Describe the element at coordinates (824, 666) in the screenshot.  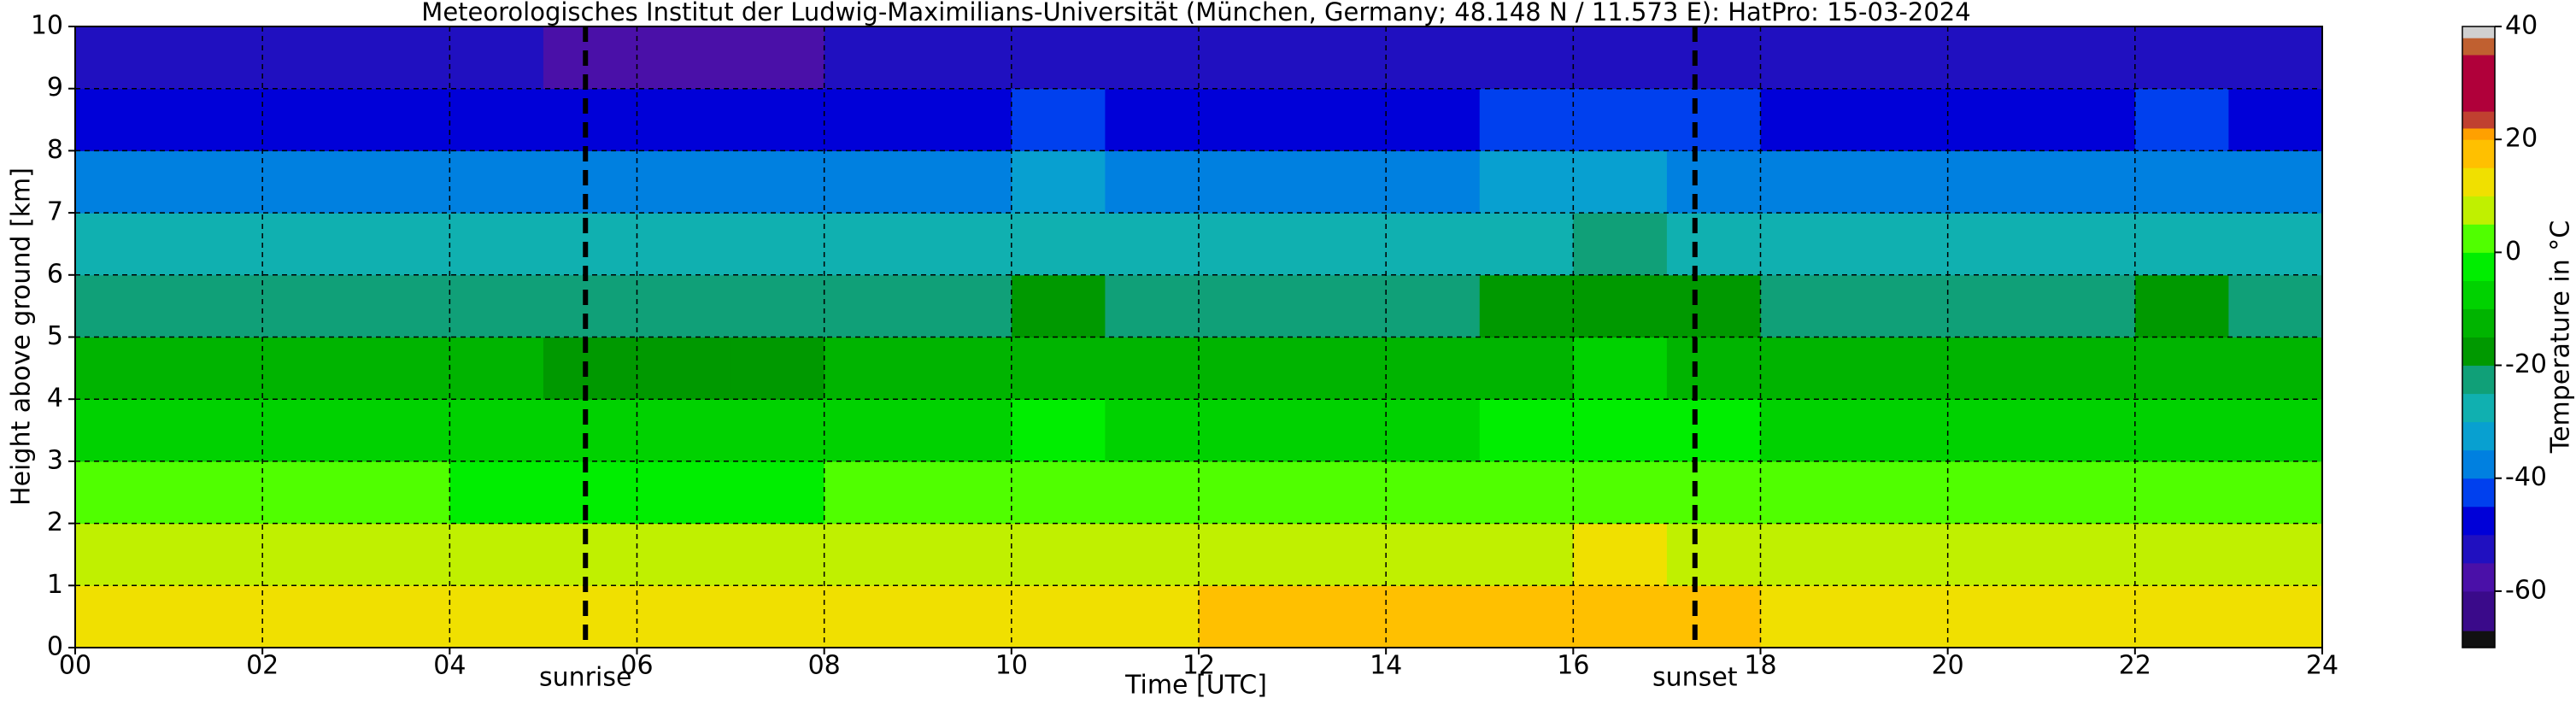
I see `x-tick-label: 08` at that location.